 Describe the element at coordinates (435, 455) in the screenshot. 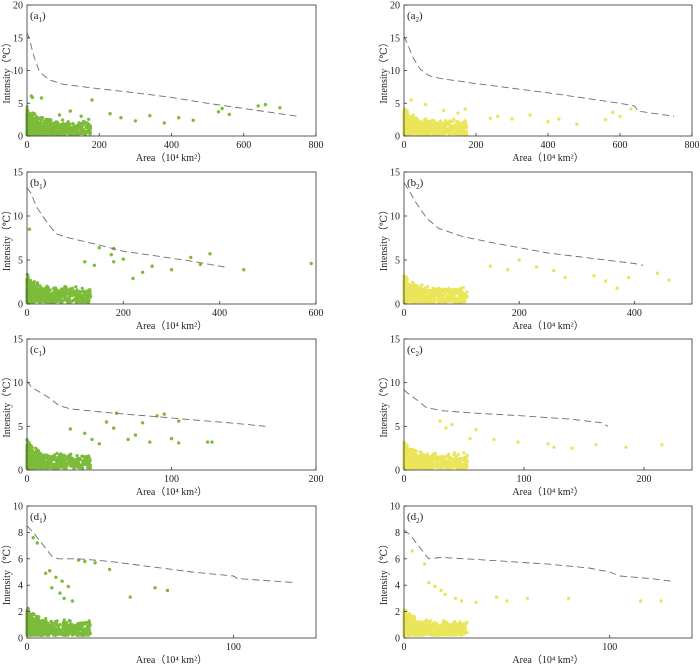

I see `scatter-cloud-c2` at that location.